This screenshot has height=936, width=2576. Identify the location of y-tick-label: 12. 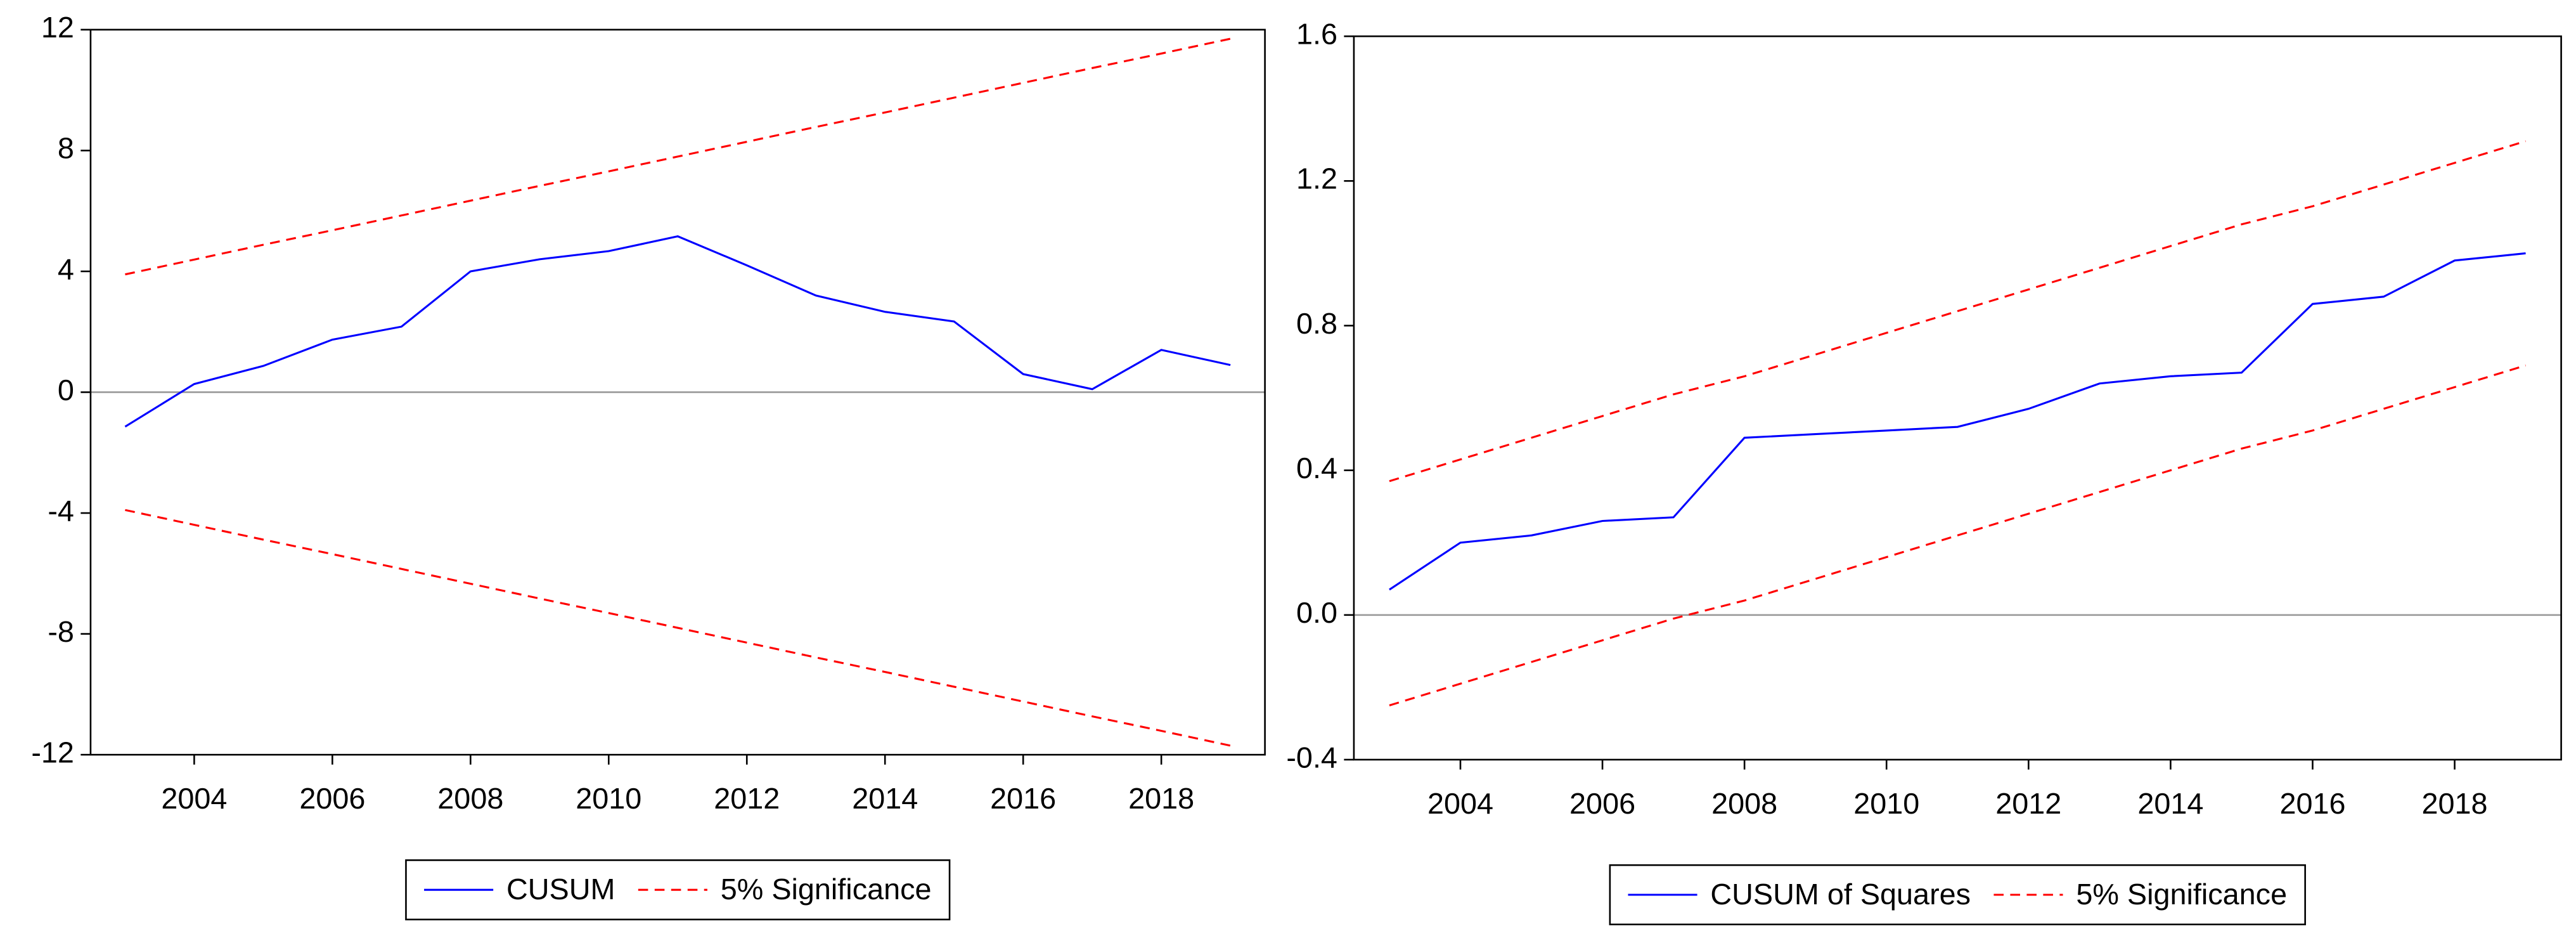
(58, 27).